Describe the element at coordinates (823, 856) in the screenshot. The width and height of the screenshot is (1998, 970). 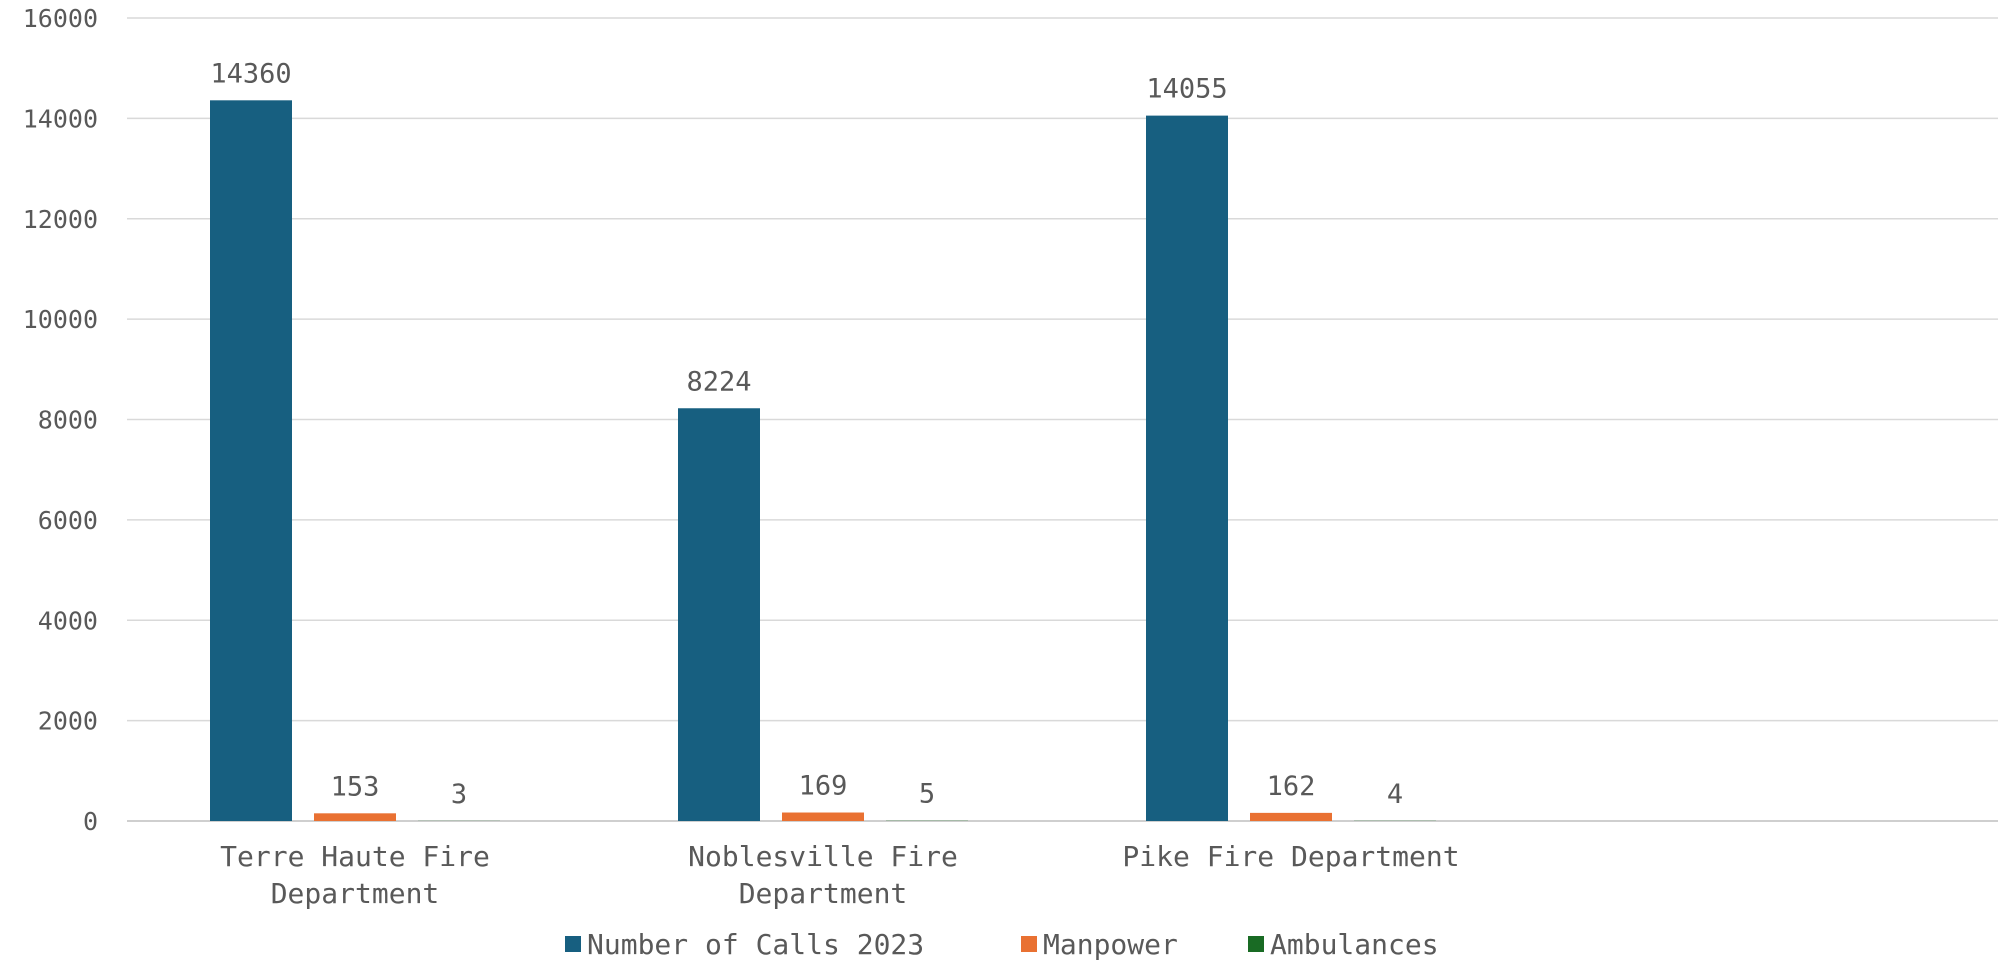
I see `x-category-label: Noblesville Fire` at that location.